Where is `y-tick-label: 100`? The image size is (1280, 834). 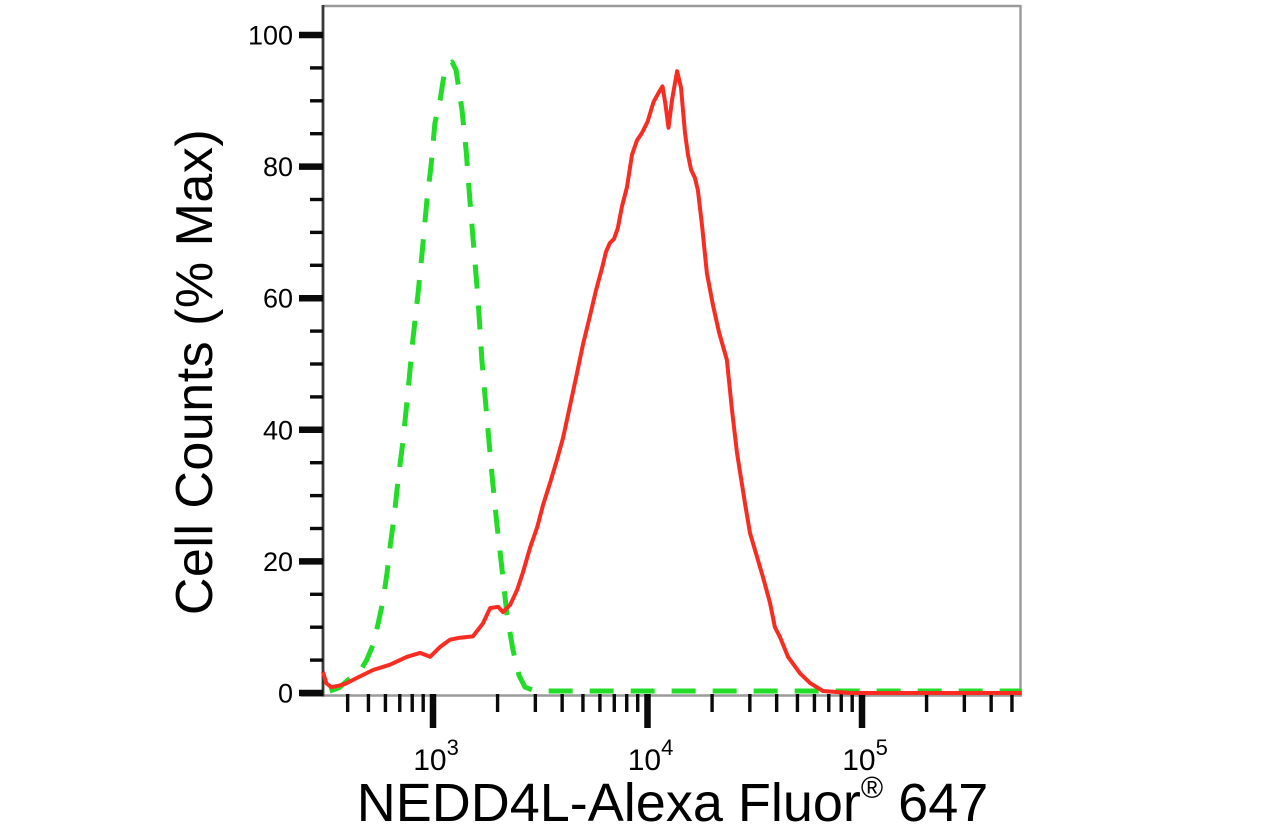 y-tick-label: 100 is located at coordinates (270, 36).